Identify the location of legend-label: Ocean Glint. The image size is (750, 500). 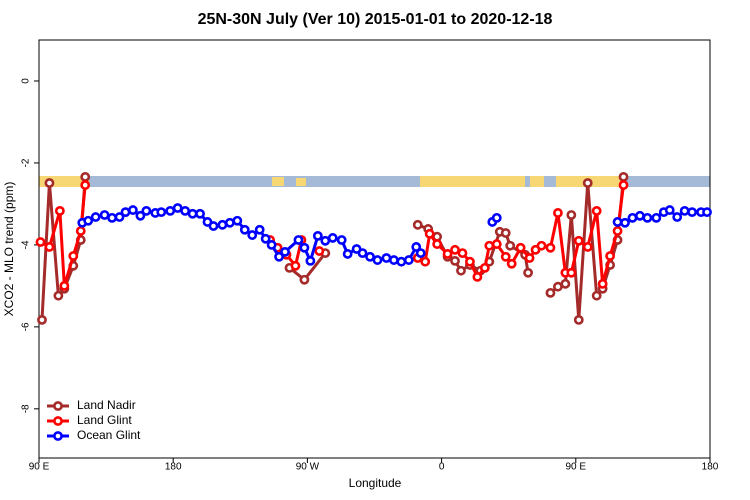
(109, 435).